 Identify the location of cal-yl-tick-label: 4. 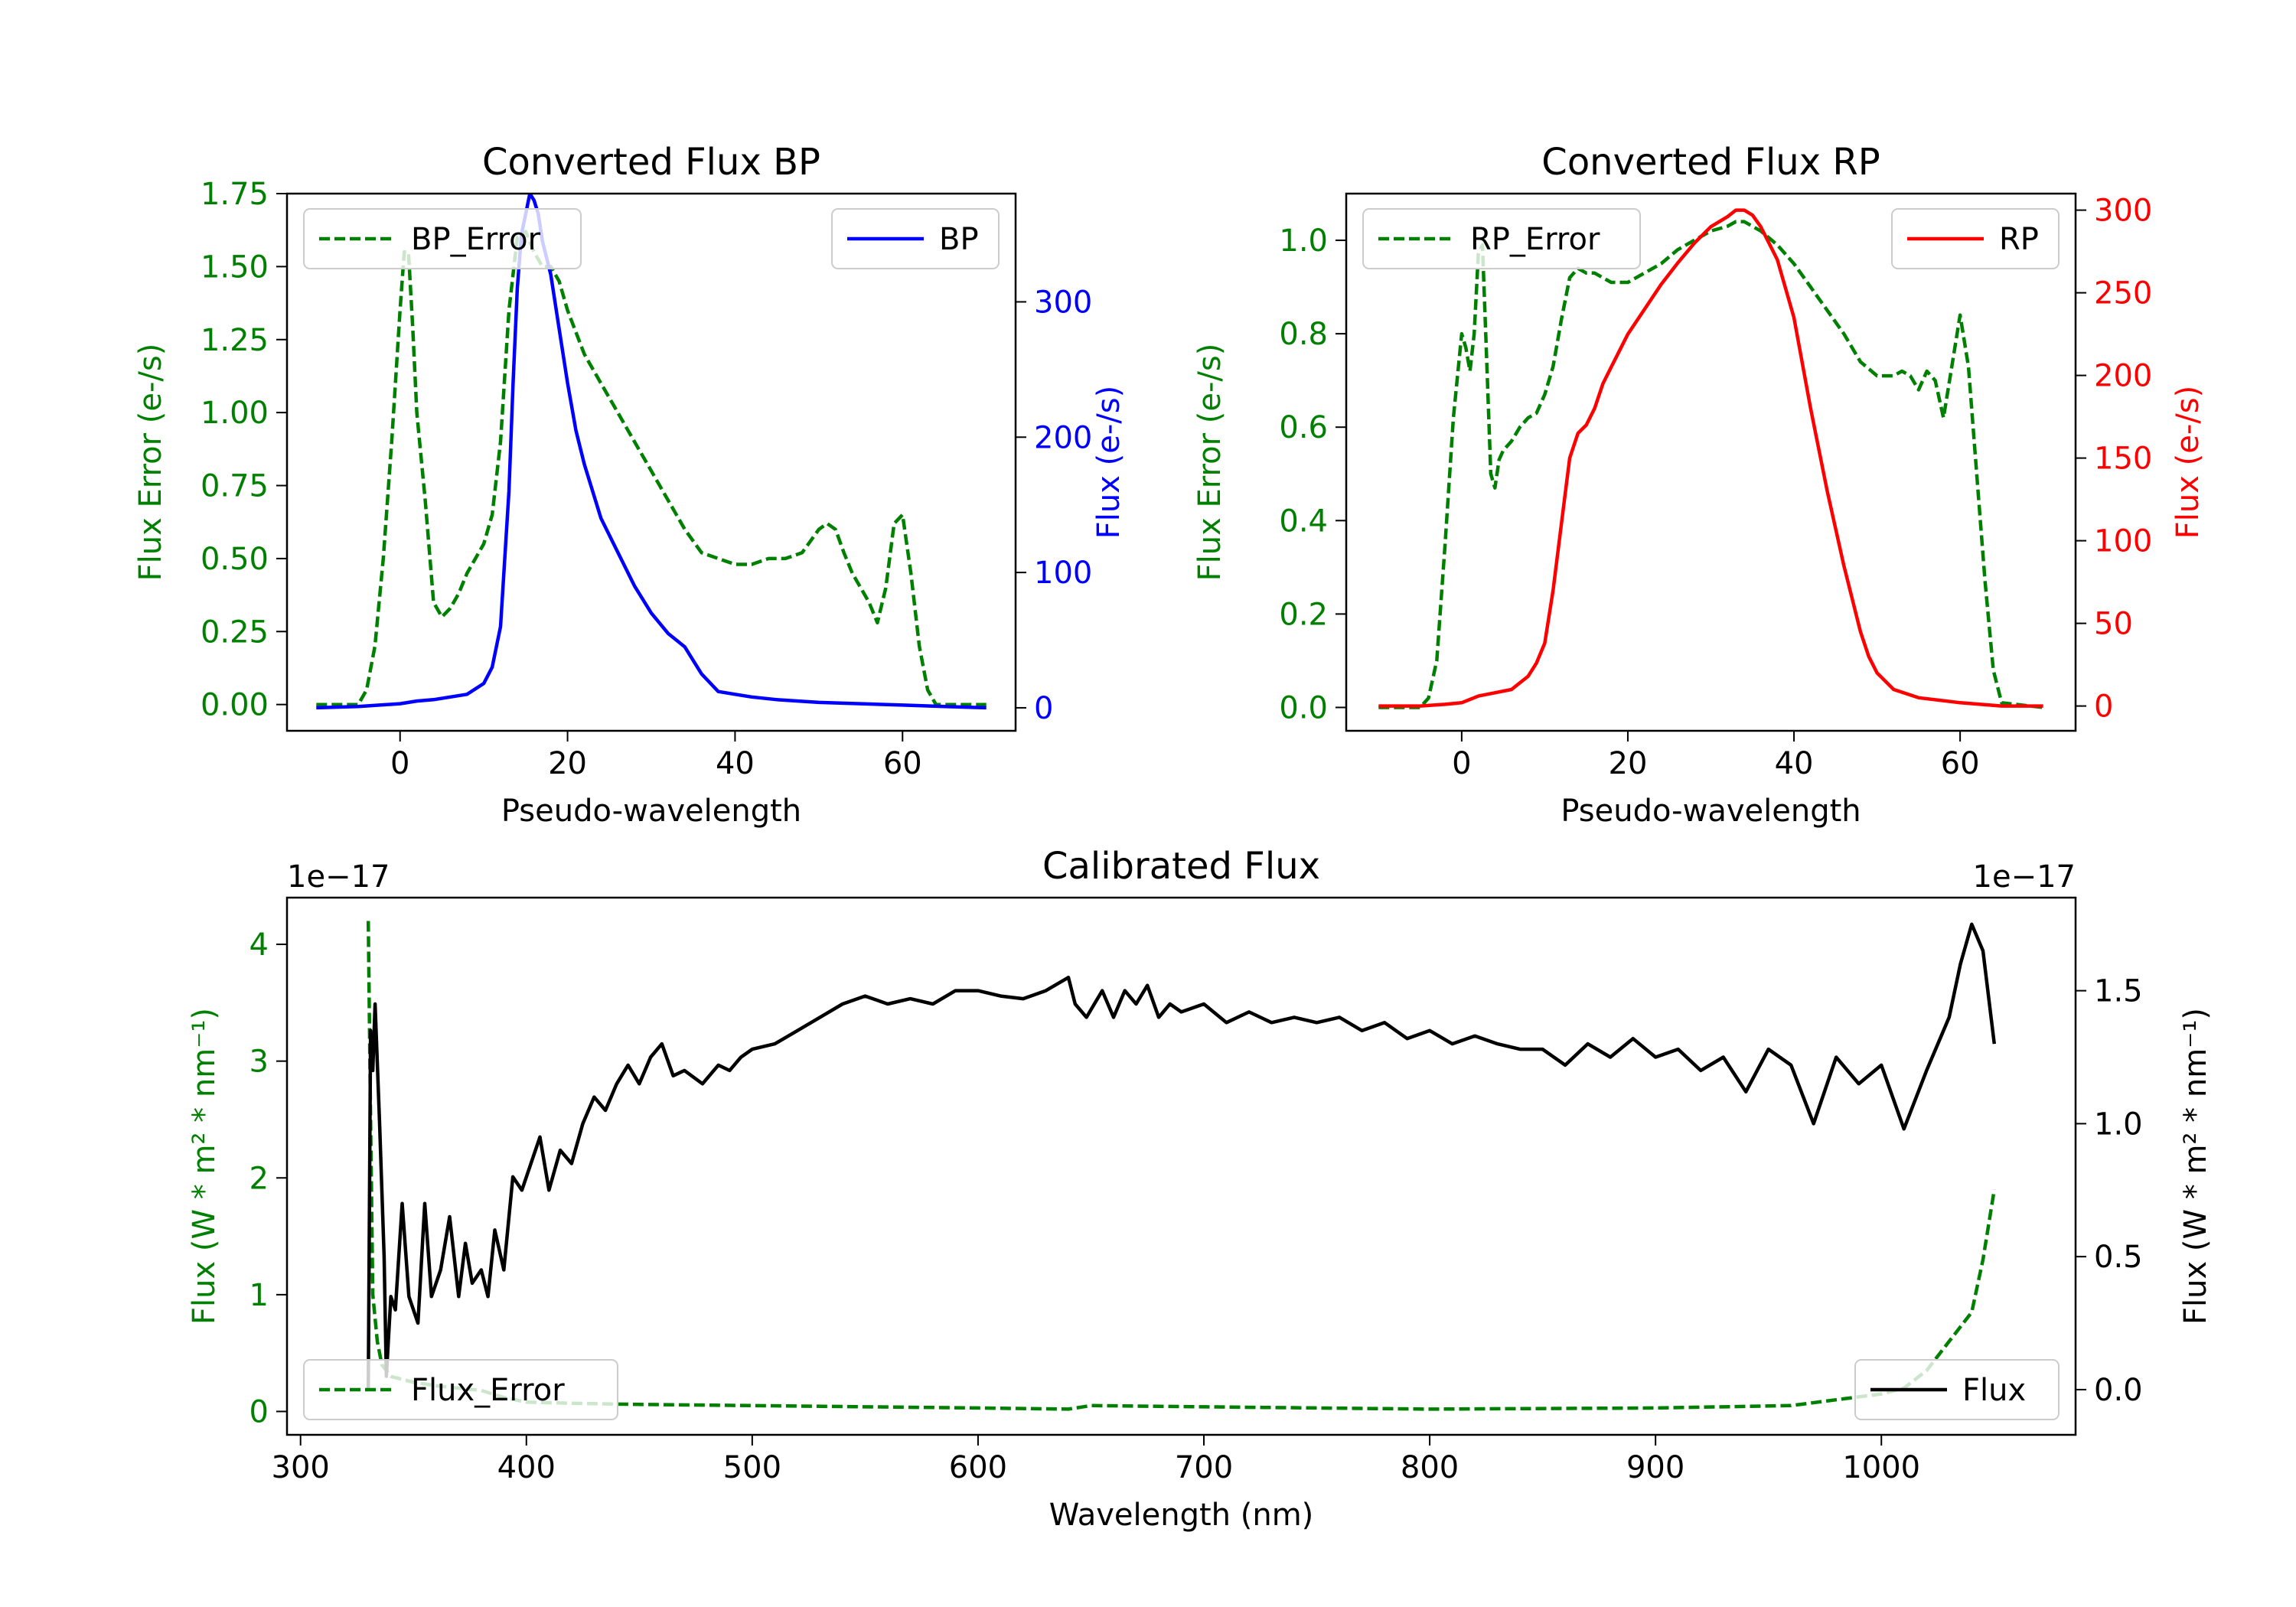
(259, 945).